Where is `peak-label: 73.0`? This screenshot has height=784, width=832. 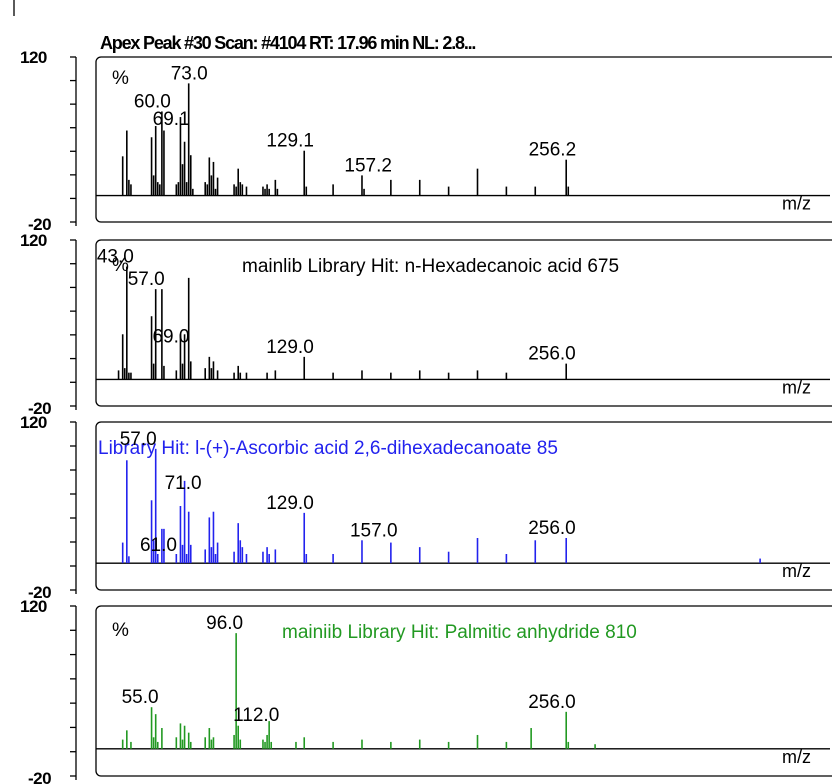 peak-label: 73.0 is located at coordinates (189, 73).